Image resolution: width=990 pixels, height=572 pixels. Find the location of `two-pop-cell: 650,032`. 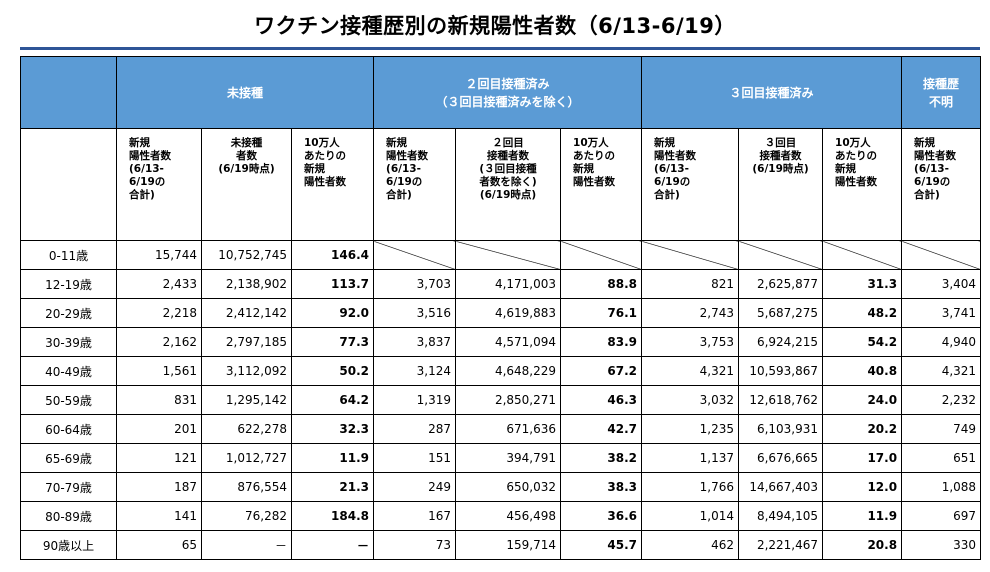

two-pop-cell: 650,032 is located at coordinates (508, 487).